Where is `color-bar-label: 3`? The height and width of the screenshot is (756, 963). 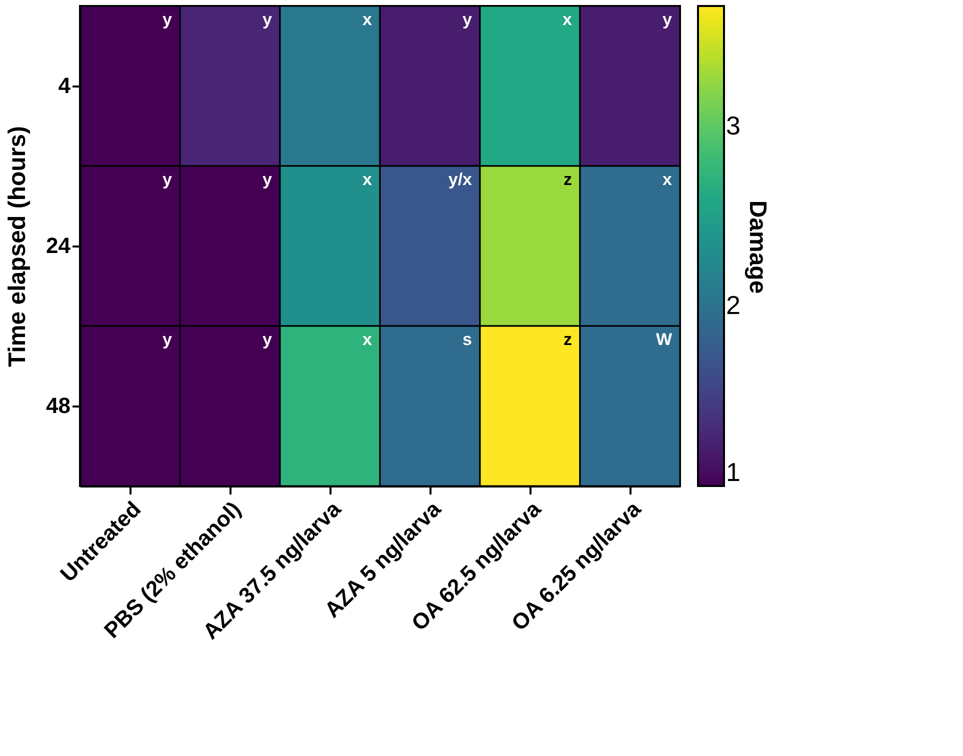 color-bar-label: 3 is located at coordinates (733, 125).